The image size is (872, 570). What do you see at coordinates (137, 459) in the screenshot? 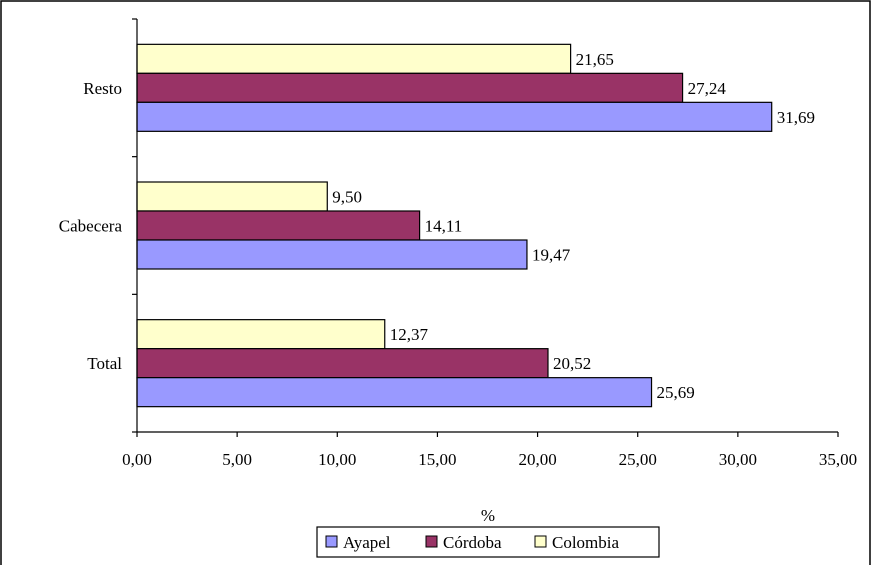
I see `x-tick-label: 0,00` at bounding box center [137, 459].